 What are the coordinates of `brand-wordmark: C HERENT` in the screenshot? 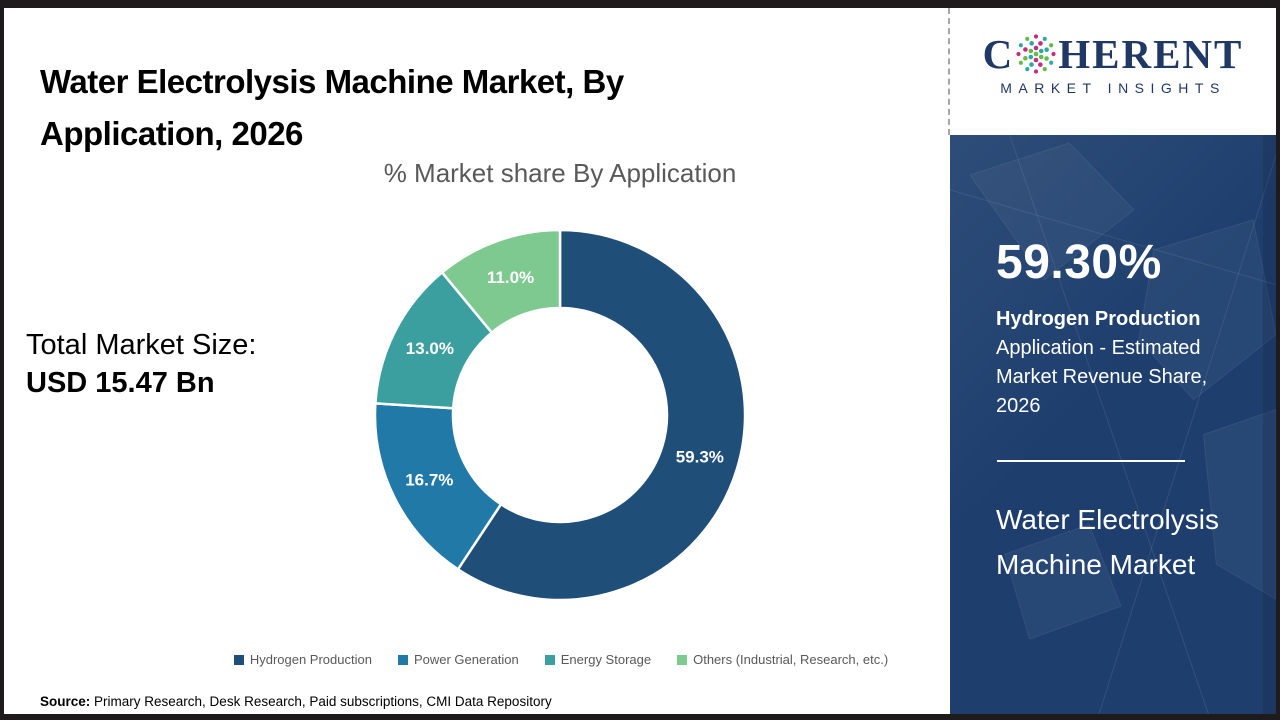 It's located at (1113, 54).